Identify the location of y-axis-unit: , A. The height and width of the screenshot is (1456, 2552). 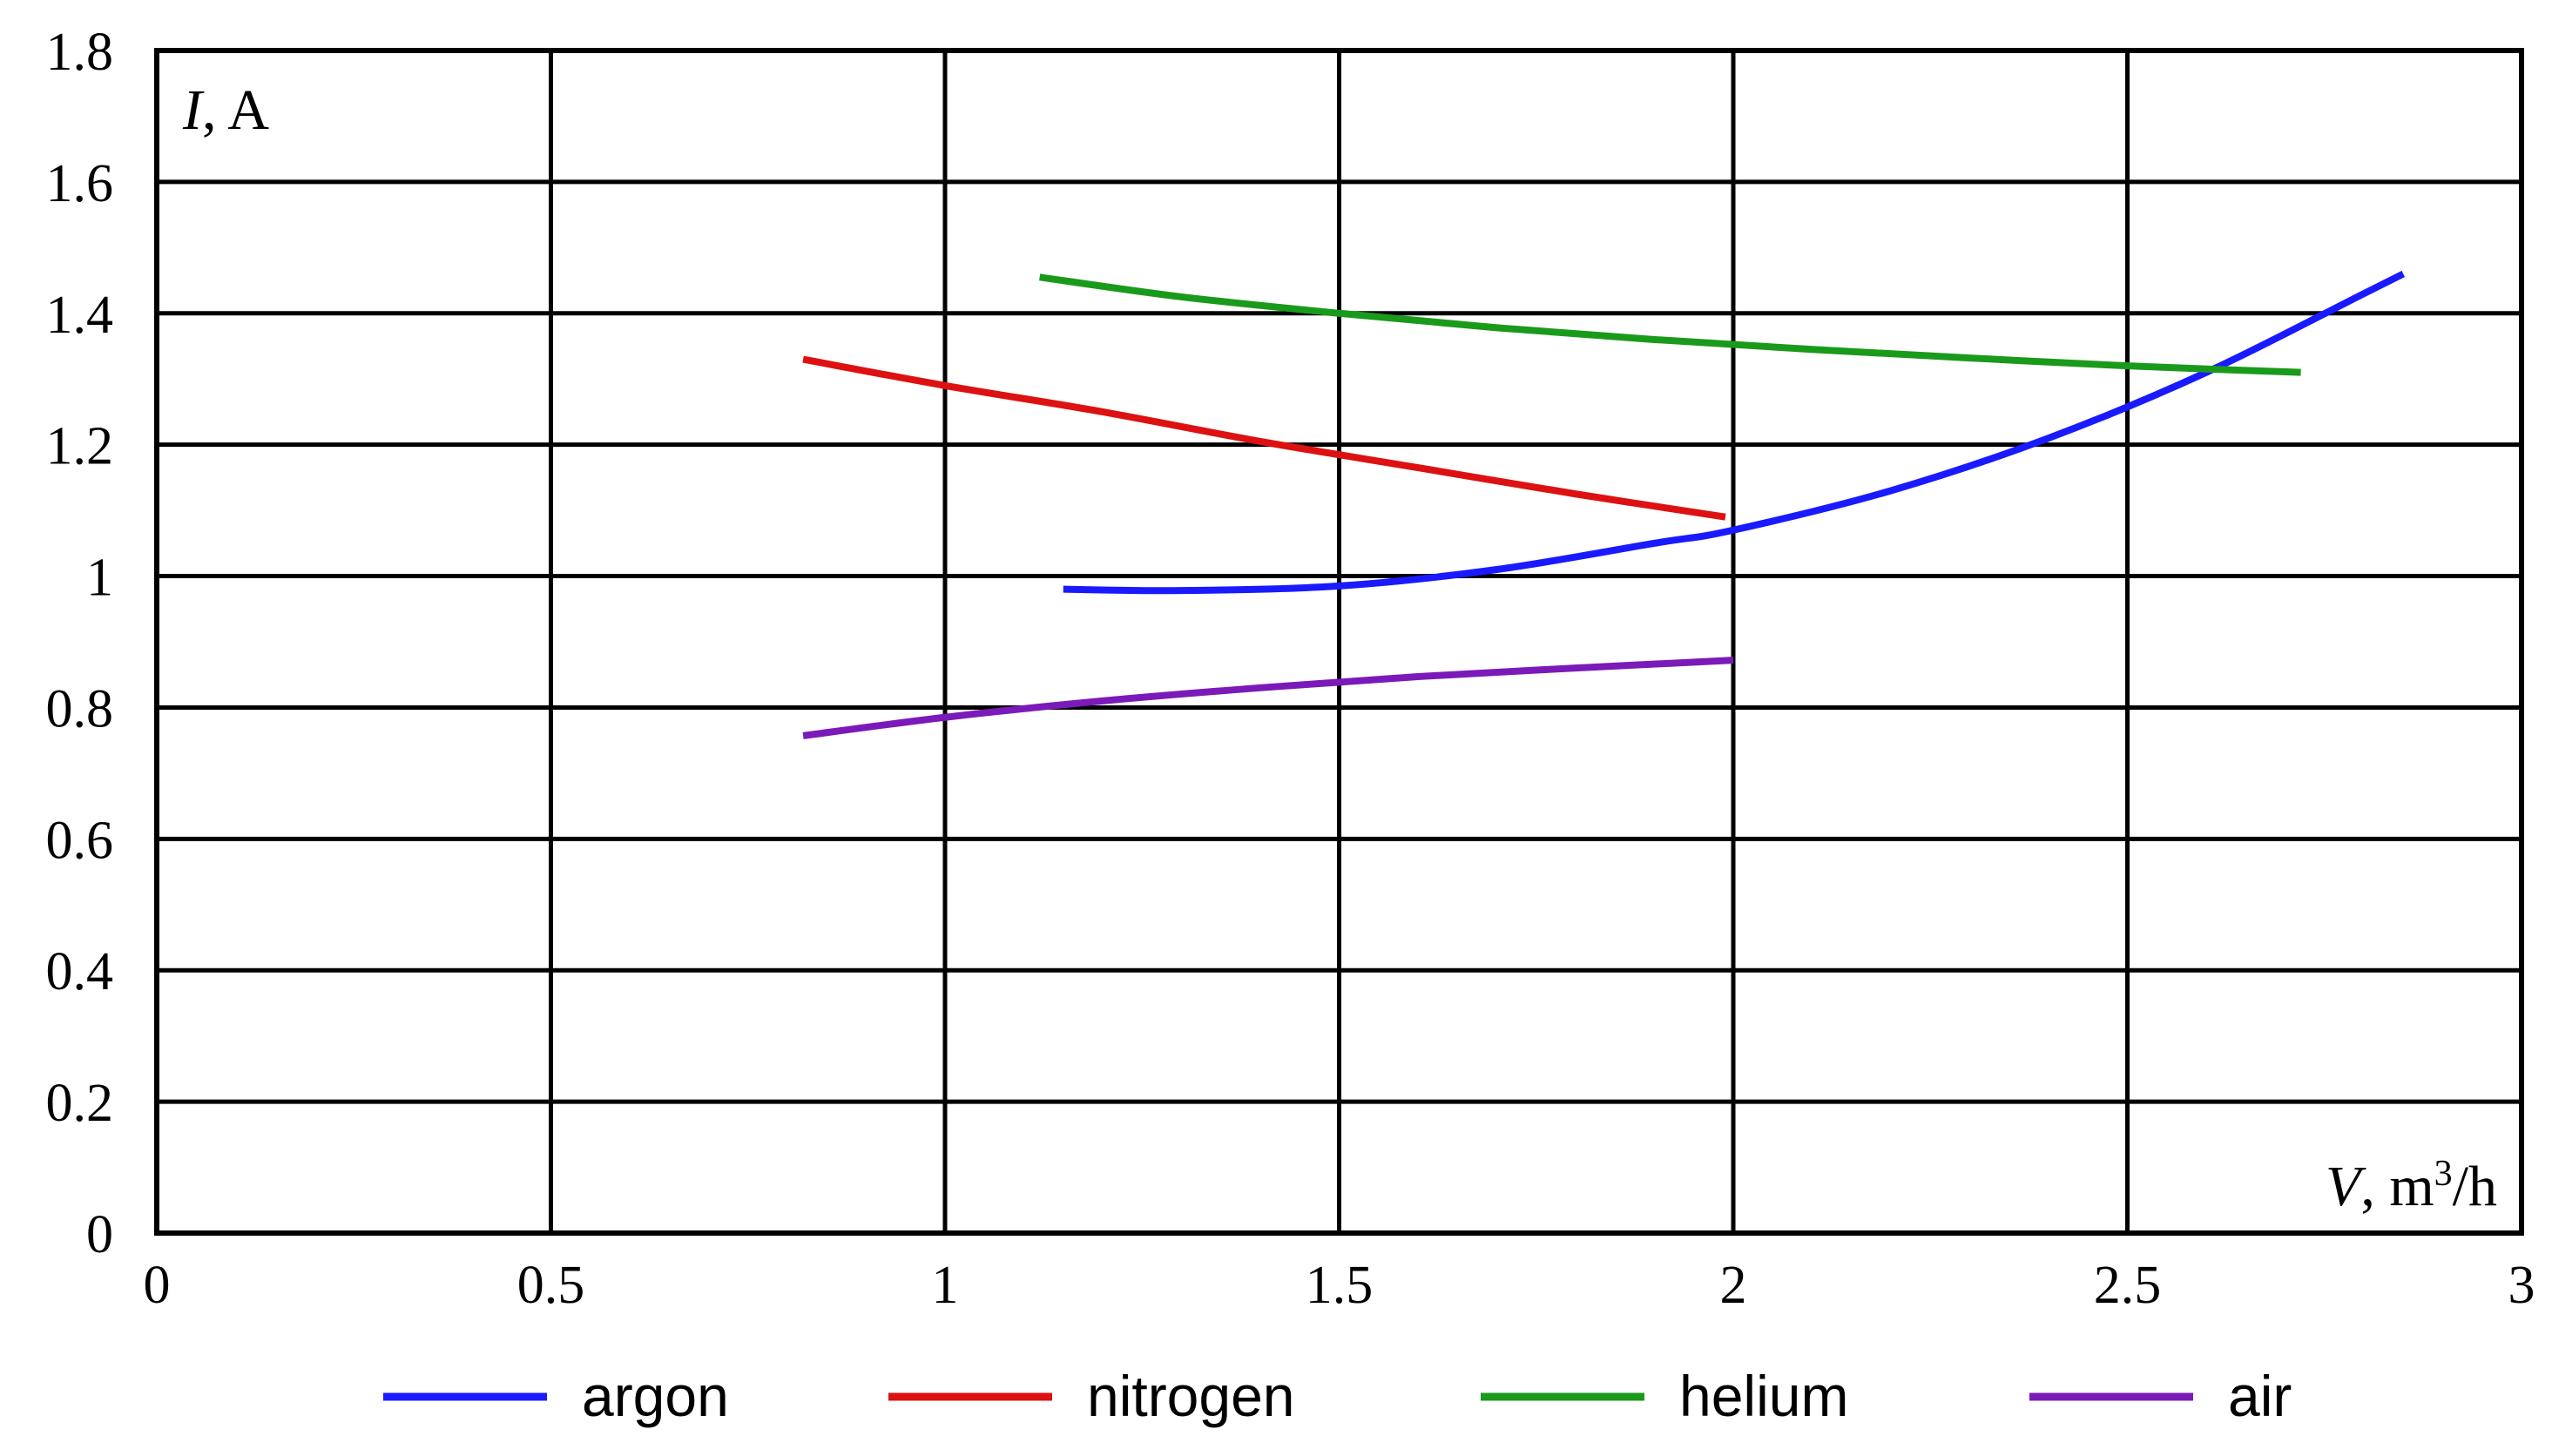
(236, 110).